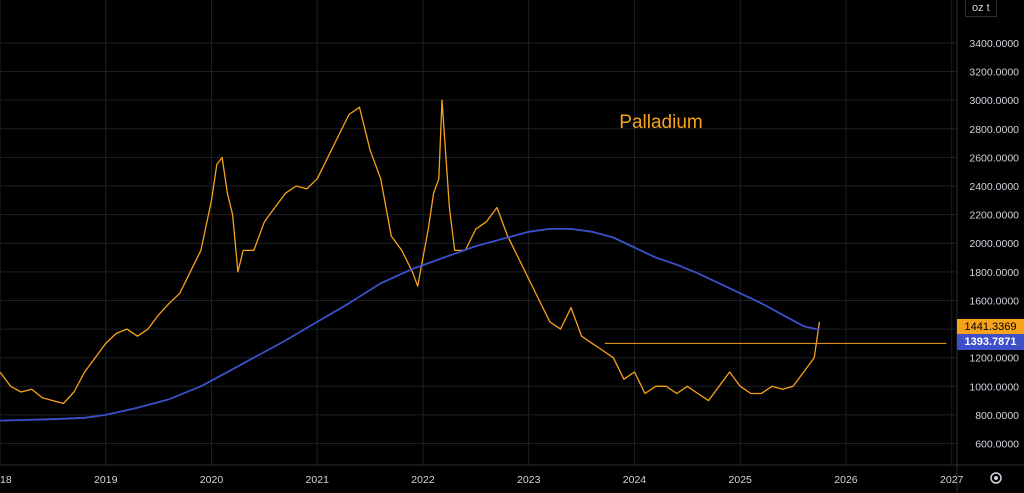 This screenshot has width=1024, height=493. I want to click on y-tick-label: 2800.0000, so click(994, 130).